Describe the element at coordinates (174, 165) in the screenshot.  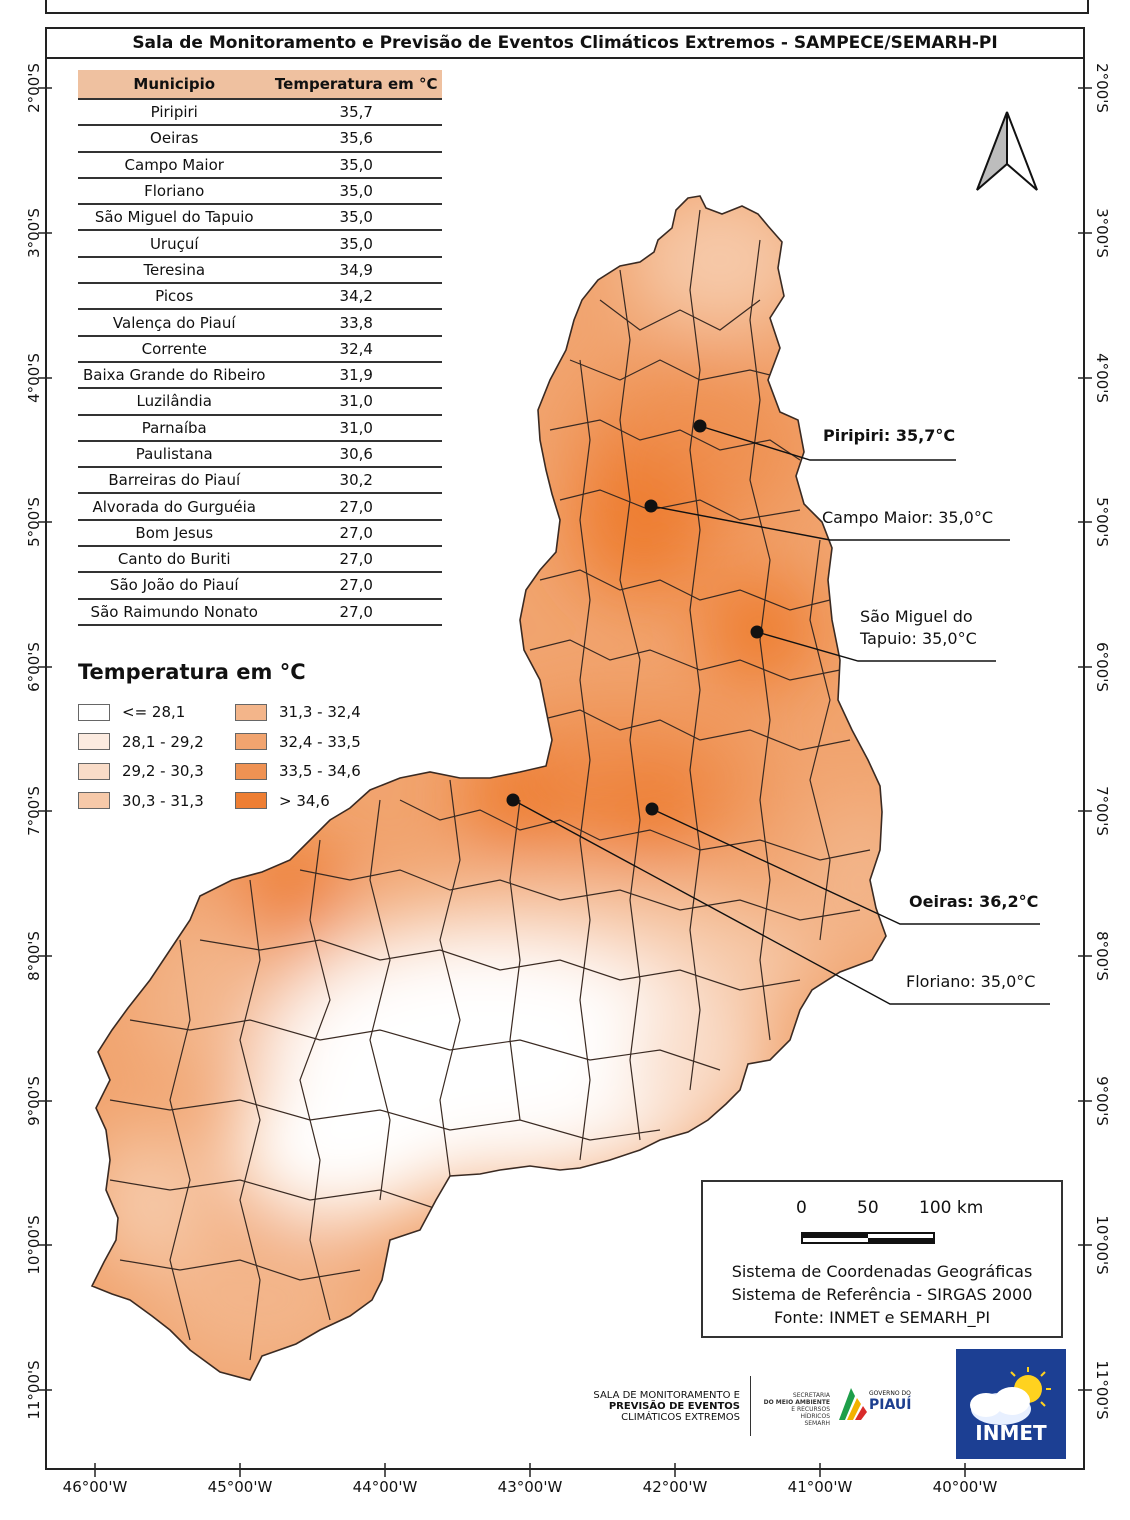
I see `municipio-cell: Campo Maior` at that location.